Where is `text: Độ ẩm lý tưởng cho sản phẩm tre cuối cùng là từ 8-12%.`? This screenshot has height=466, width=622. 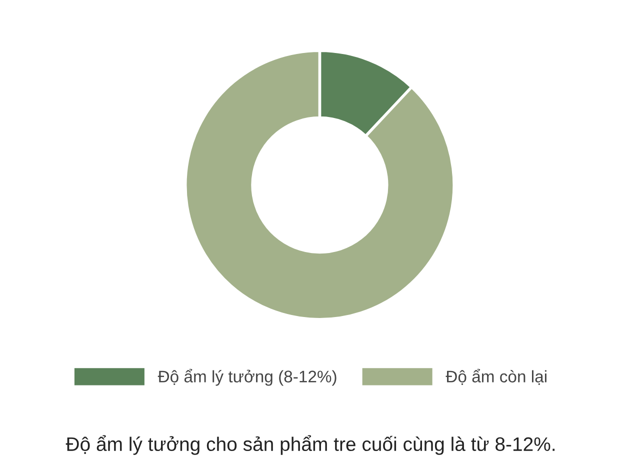 text: Độ ẩm lý tưởng cho sản phẩm tre cuối cùng là từ 8-12%. is located at coordinates (310, 445).